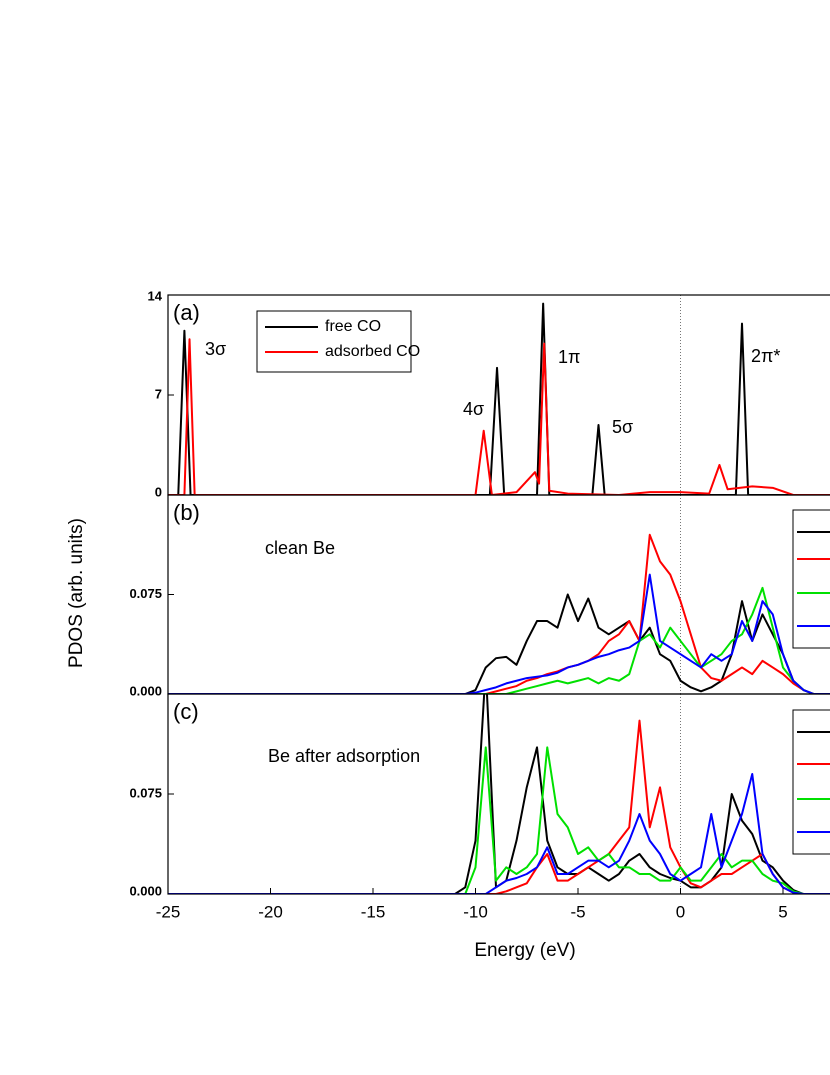 The width and height of the screenshot is (830, 1075). I want to click on y-tick-label: 0, so click(158, 491).